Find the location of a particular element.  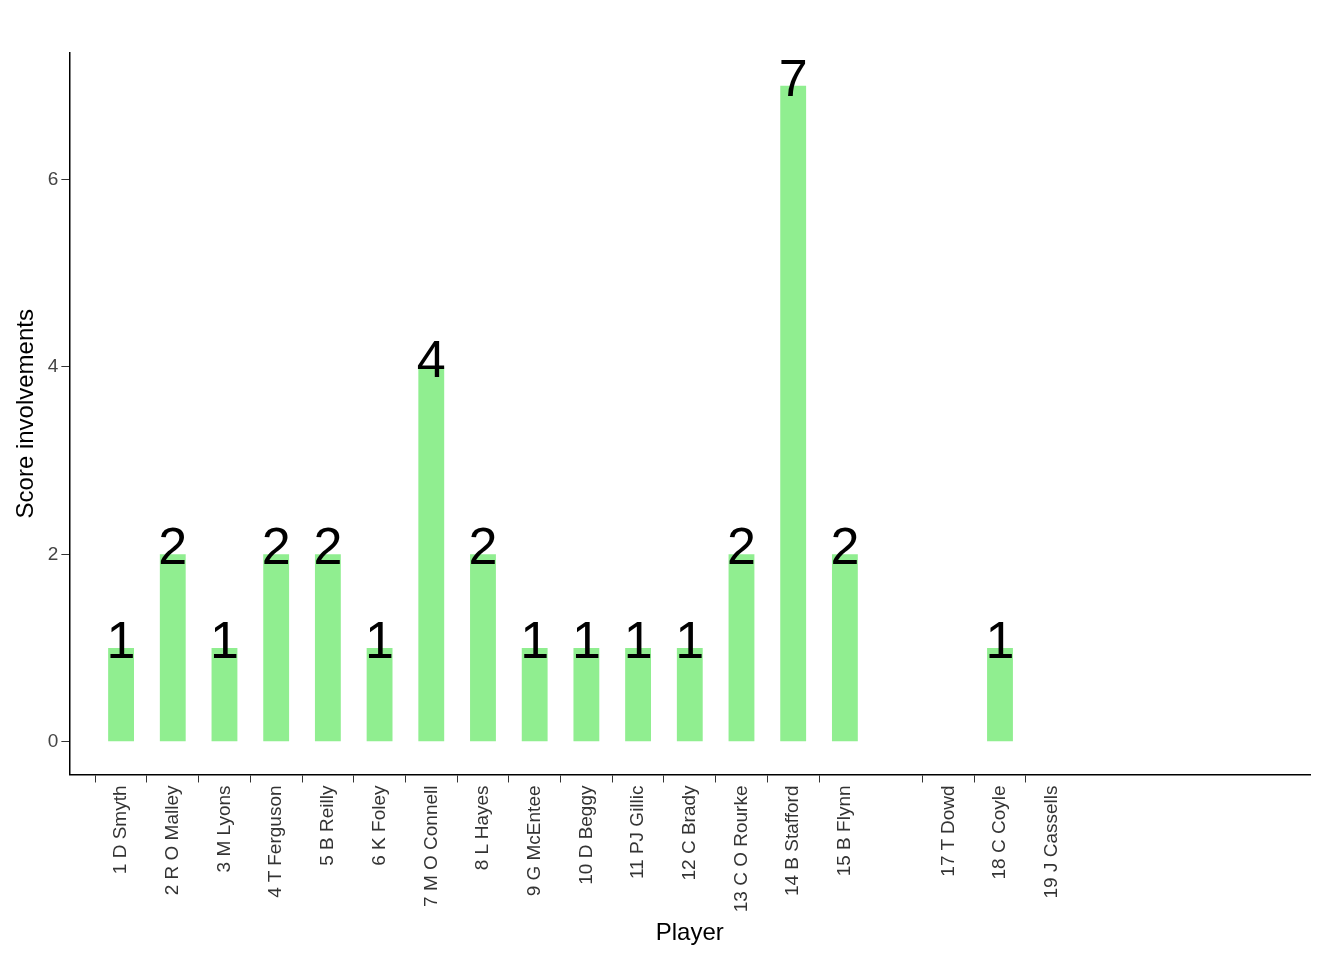

x-tick-label: 5 B Reilly is located at coordinates (327, 825).